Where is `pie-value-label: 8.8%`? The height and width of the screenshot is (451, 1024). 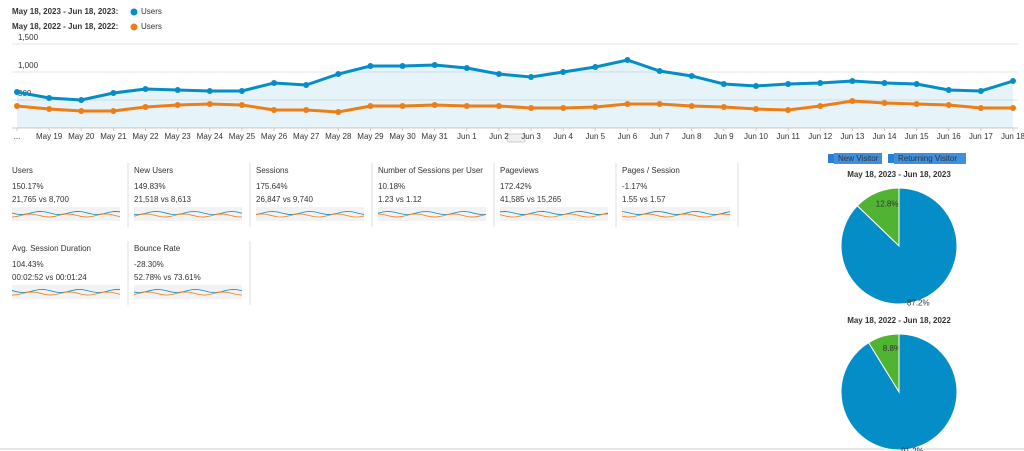
pie-value-label: 8.8% is located at coordinates (892, 348).